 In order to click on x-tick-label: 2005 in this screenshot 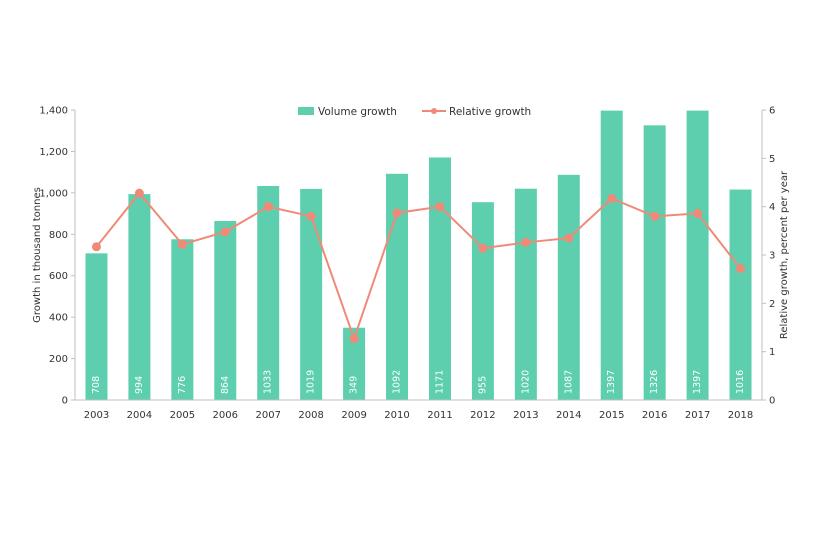, I will do `click(182, 415)`.